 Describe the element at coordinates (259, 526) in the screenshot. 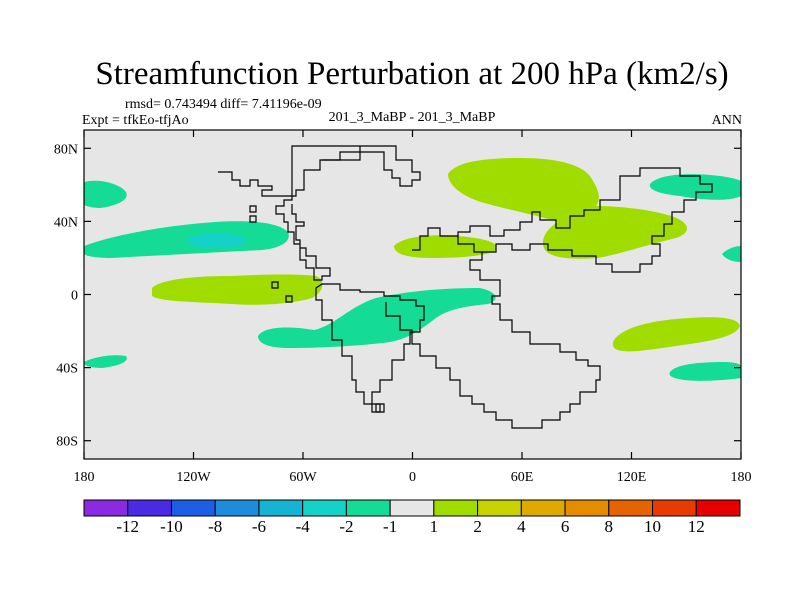

I see `colorbar-label: -6` at that location.